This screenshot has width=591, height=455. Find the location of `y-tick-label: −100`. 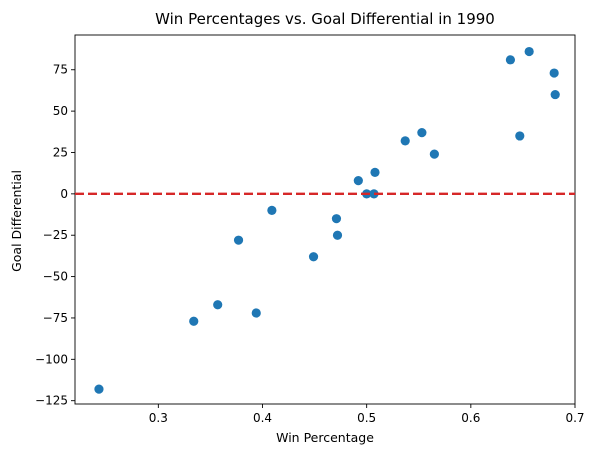

y-tick-label: −100 is located at coordinates (51, 359).